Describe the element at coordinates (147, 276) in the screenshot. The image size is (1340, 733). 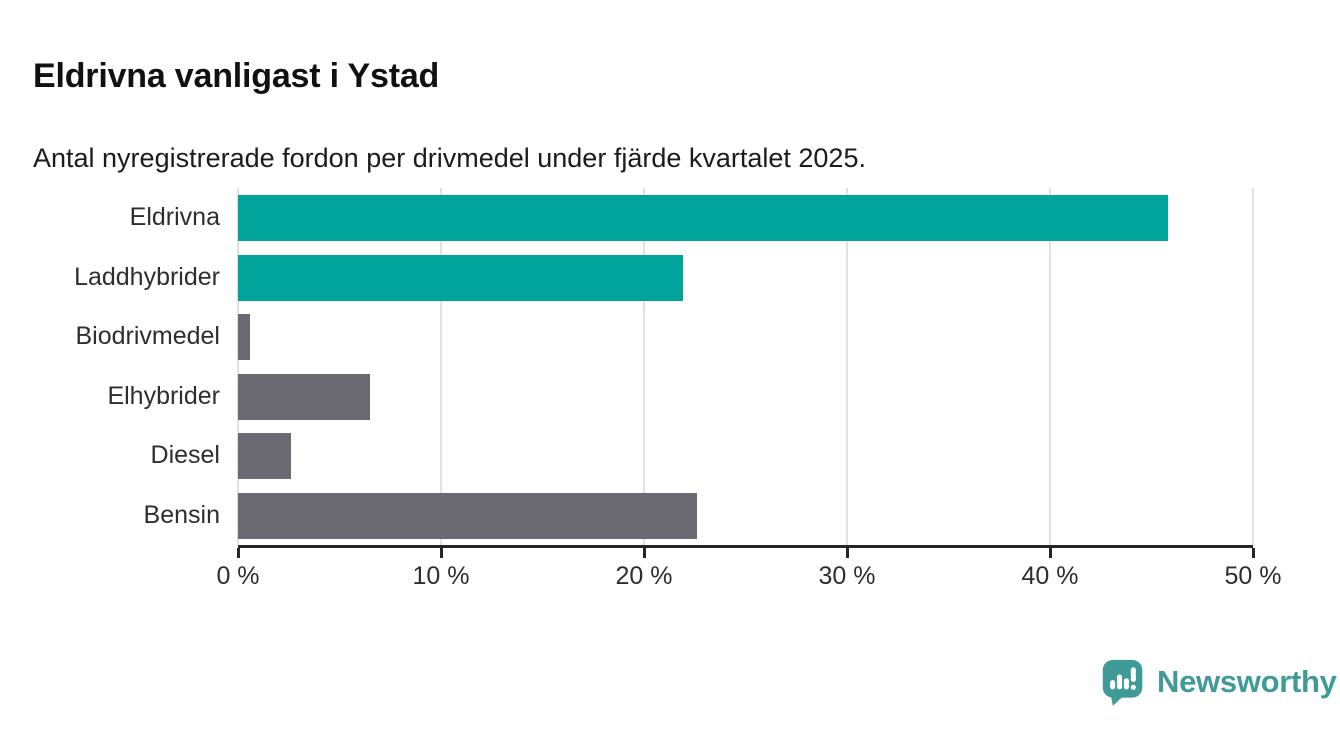
I see `category-label-laddhybrider: Laddhybrider` at that location.